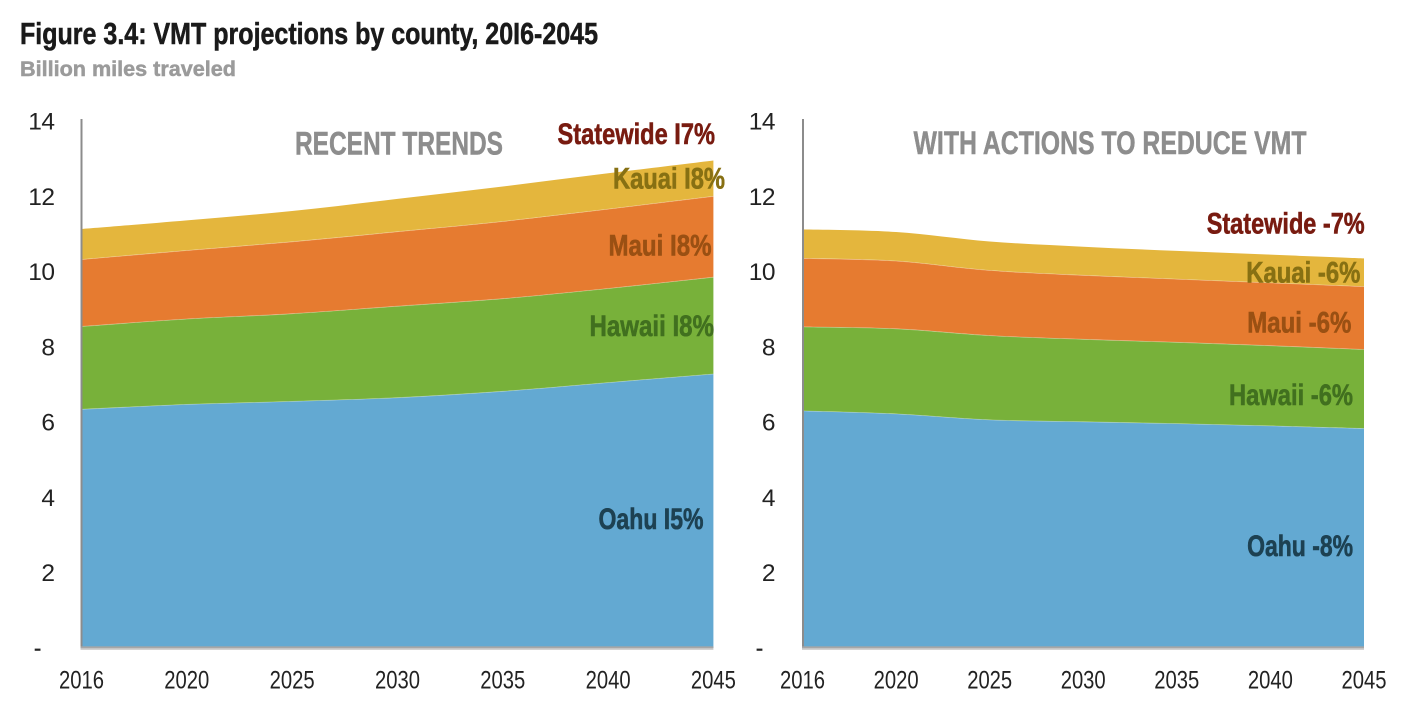 This screenshot has height=721, width=1411. What do you see at coordinates (660, 245) in the screenshot?
I see `svg-text: Maui I8%` at bounding box center [660, 245].